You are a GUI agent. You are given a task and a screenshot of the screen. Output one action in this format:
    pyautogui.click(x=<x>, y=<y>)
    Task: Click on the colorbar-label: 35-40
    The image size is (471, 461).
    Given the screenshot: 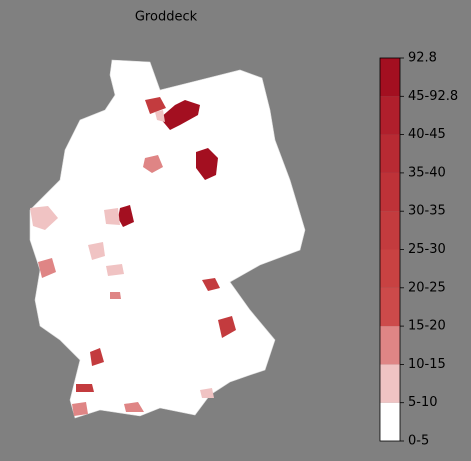 What is the action you would take?
    pyautogui.click(x=427, y=172)
    